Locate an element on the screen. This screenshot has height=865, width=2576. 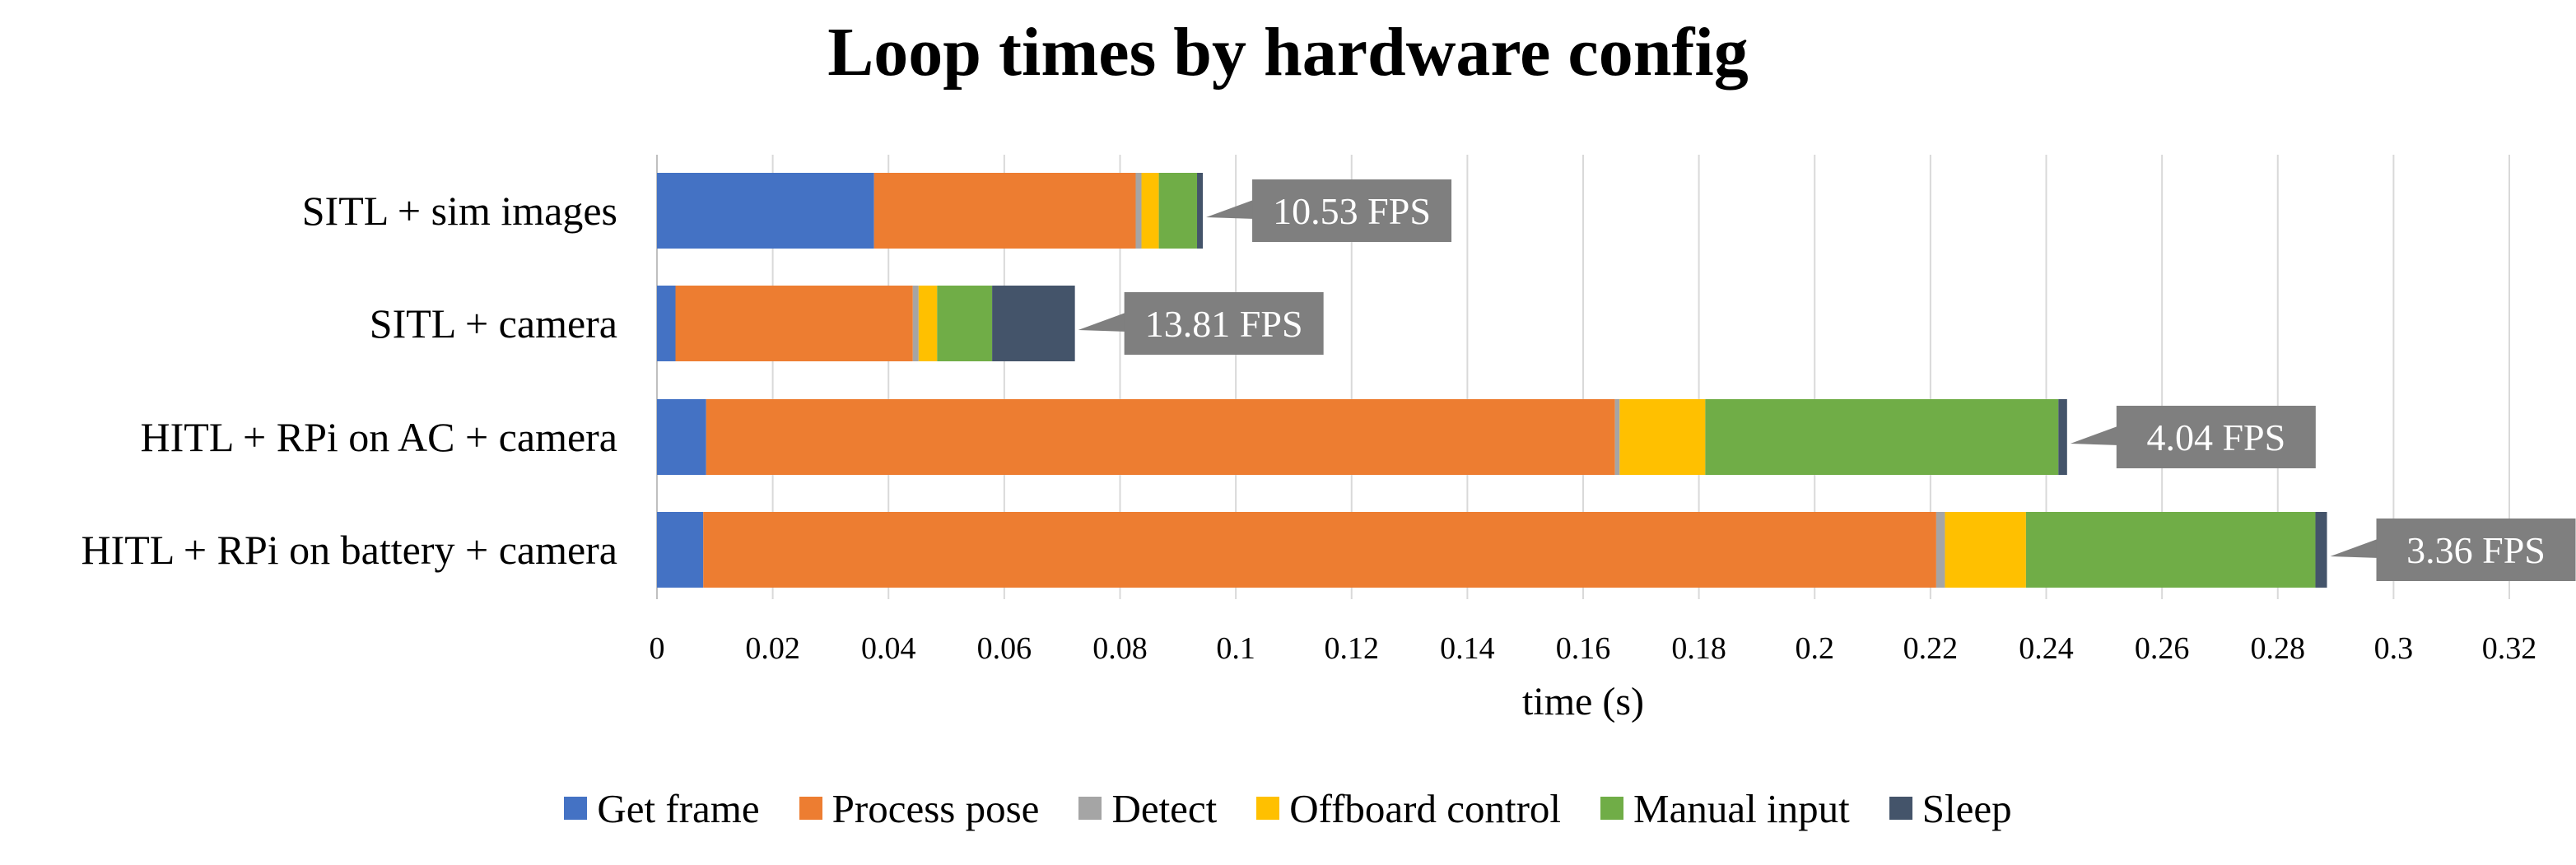
x-axis-title: time (s) is located at coordinates (1583, 701).